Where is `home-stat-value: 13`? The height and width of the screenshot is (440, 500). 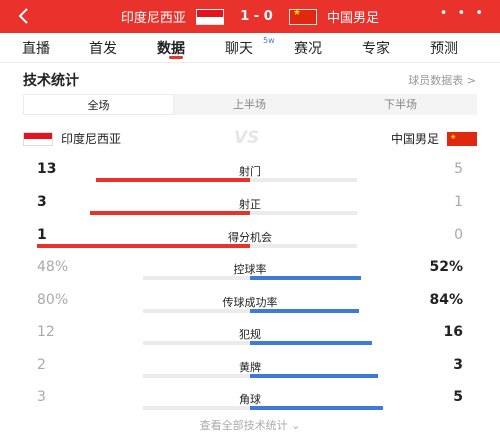
home-stat-value: 13 is located at coordinates (47, 169).